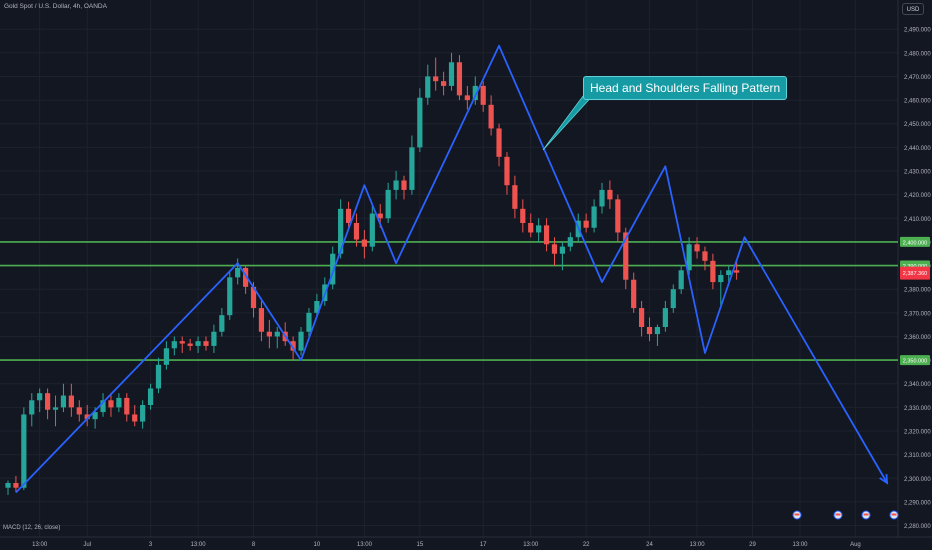  What do you see at coordinates (917, 102) in the screenshot?
I see `price-tick-label: 2,460.000` at bounding box center [917, 102].